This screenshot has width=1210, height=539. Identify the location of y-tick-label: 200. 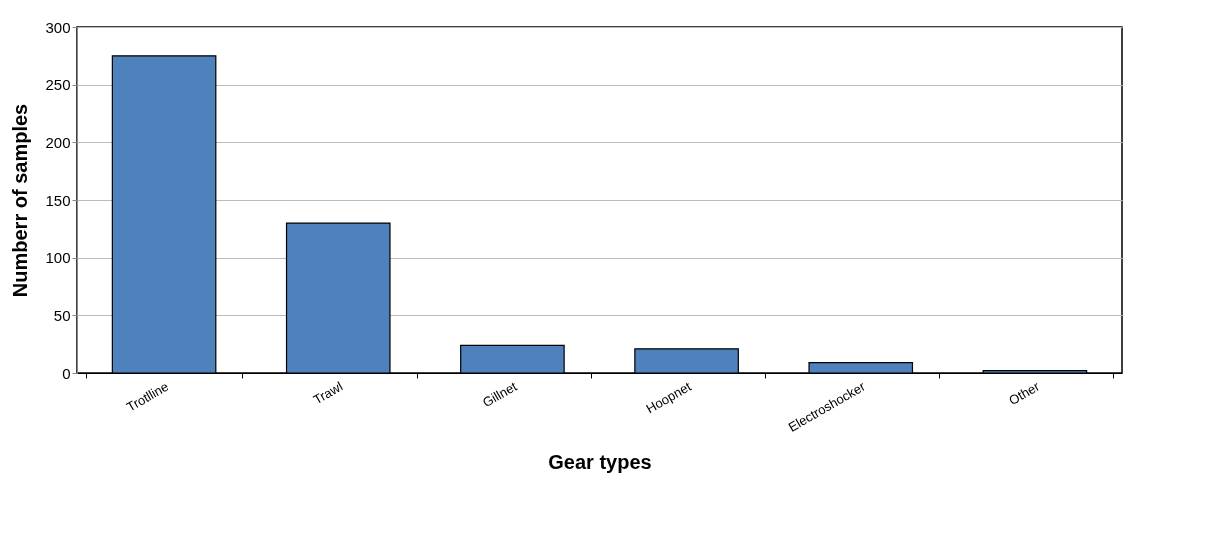
(58, 142).